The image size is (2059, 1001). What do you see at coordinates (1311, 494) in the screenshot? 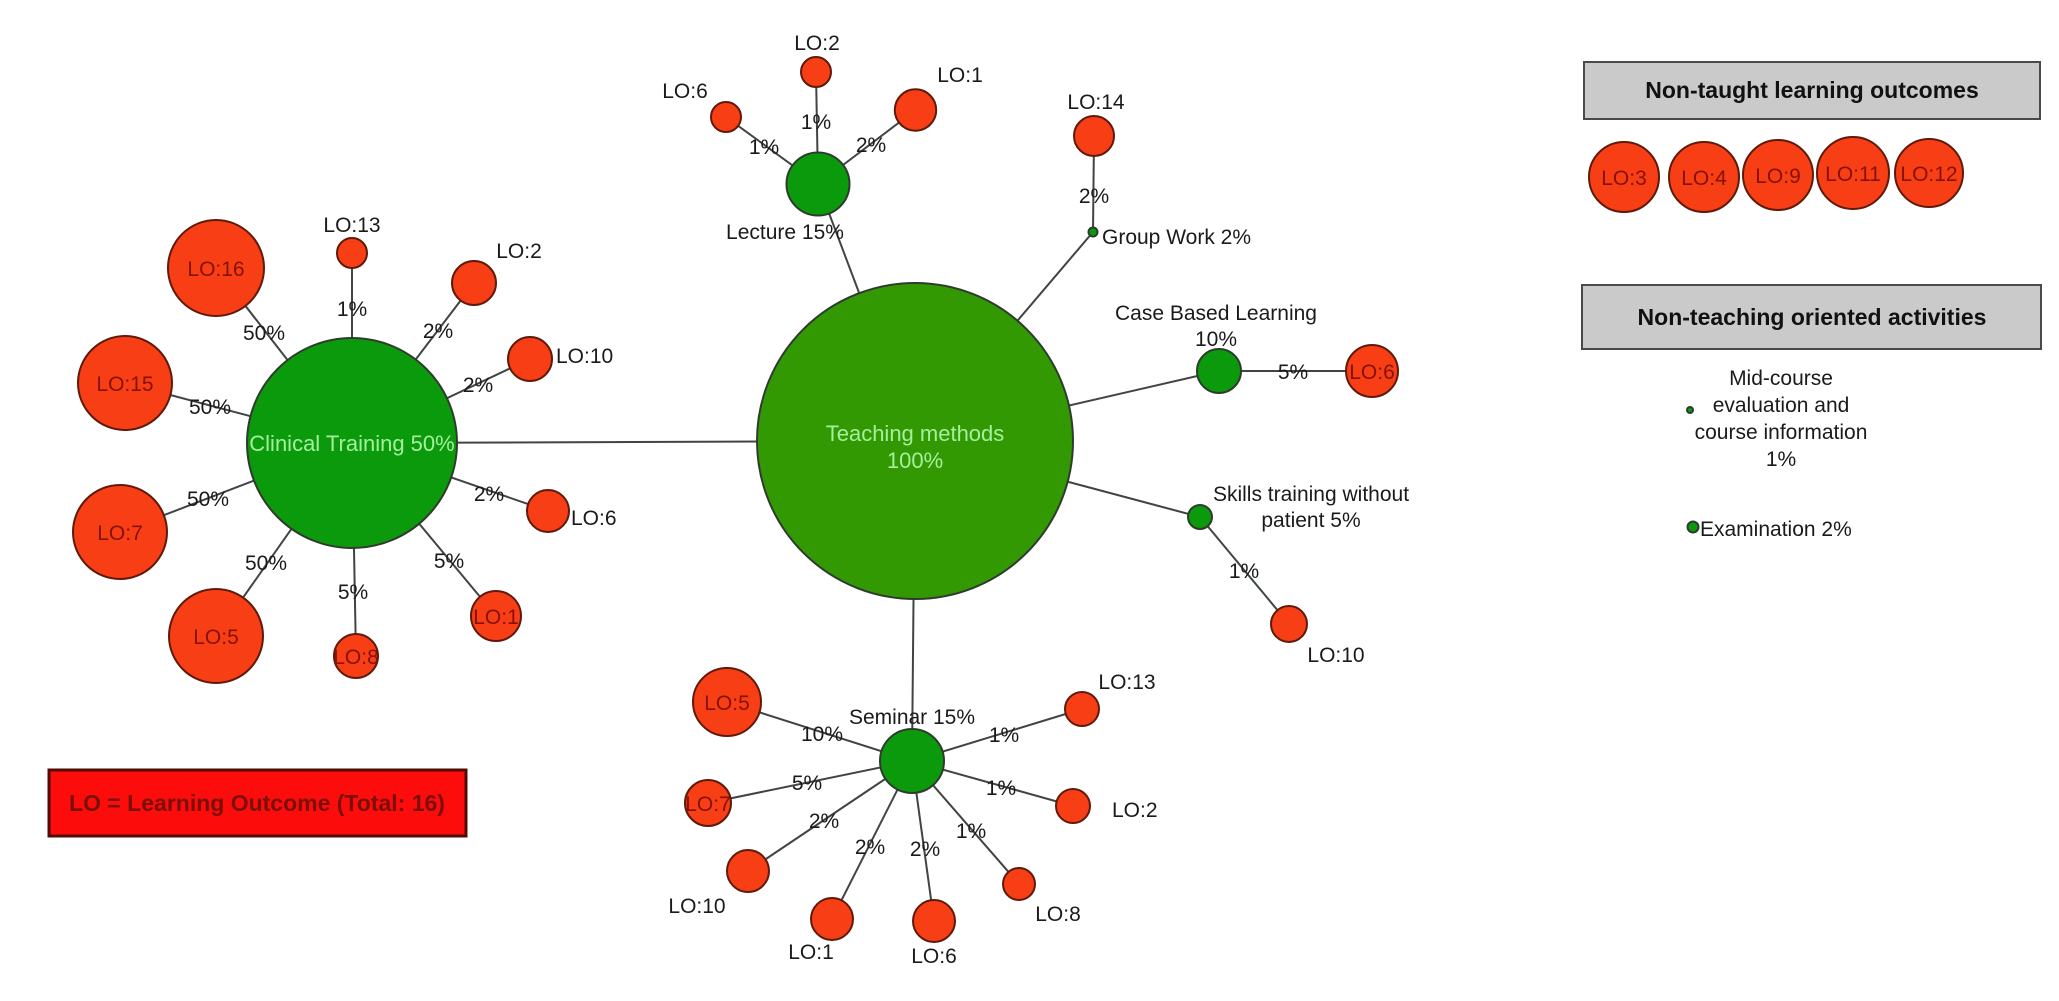
I see `svg-text: Skills training without` at bounding box center [1311, 494].